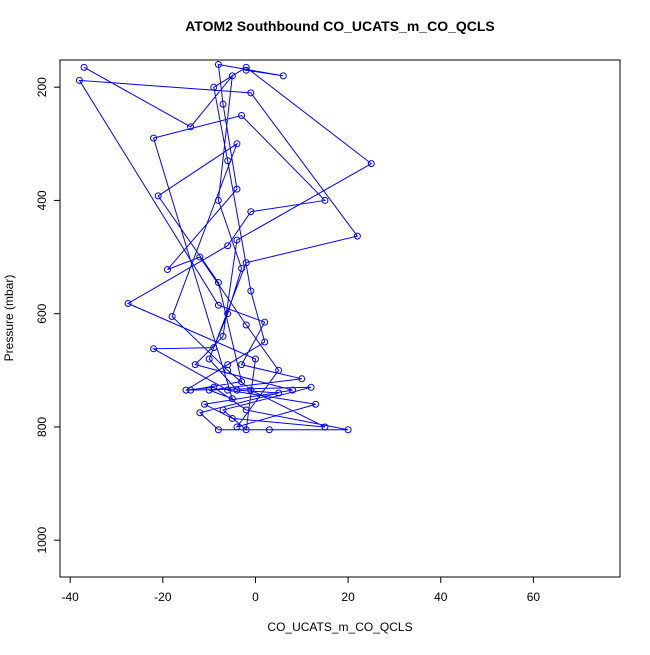 This screenshot has height=655, width=650. I want to click on x-tick-label: 60, so click(534, 597).